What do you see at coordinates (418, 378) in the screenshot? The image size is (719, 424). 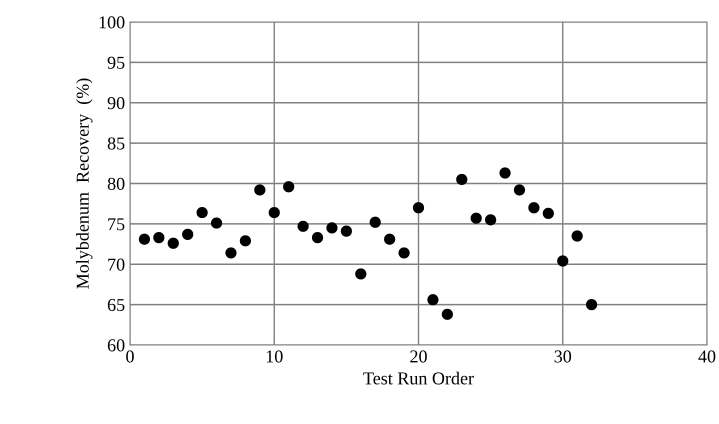 I see `x-axis-title: Test Run Order` at bounding box center [418, 378].